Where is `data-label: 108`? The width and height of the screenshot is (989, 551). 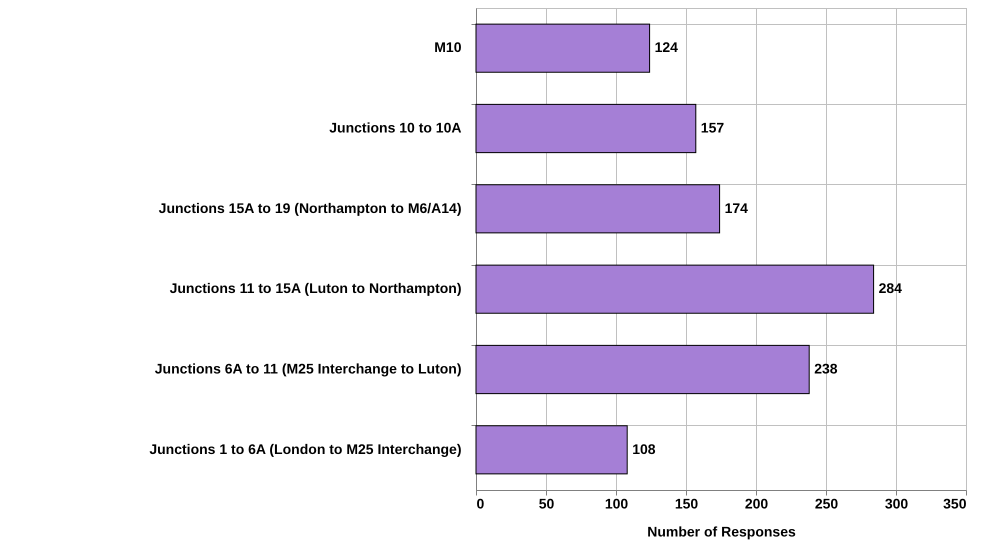
data-label: 108 is located at coordinates (644, 448).